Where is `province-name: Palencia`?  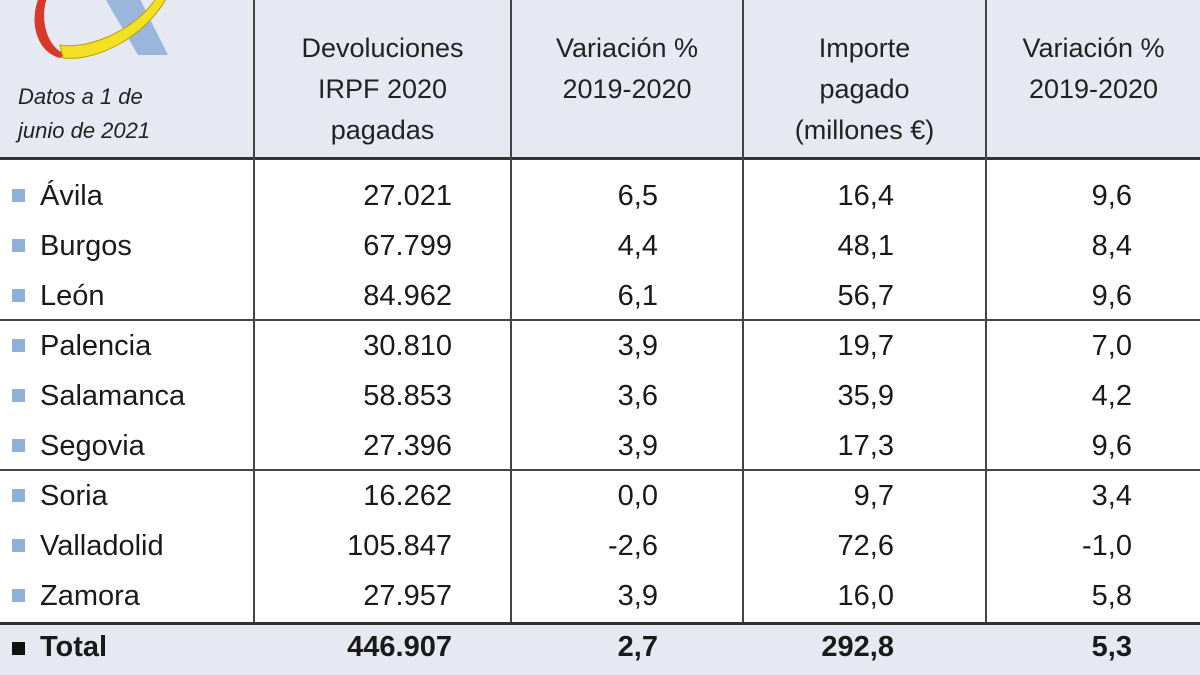
province-name: Palencia is located at coordinates (96, 346).